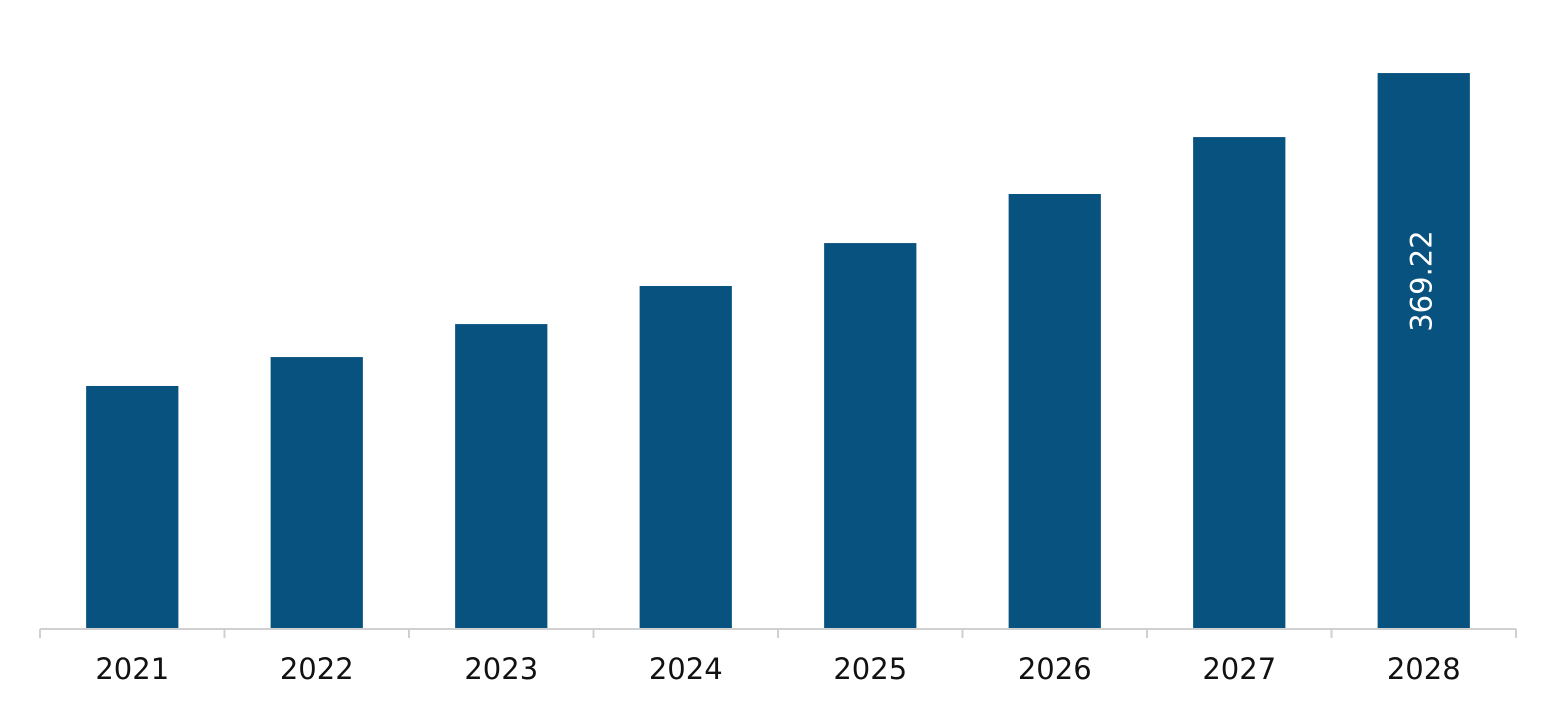  I want to click on x-tick-label: 2022, so click(317, 669).